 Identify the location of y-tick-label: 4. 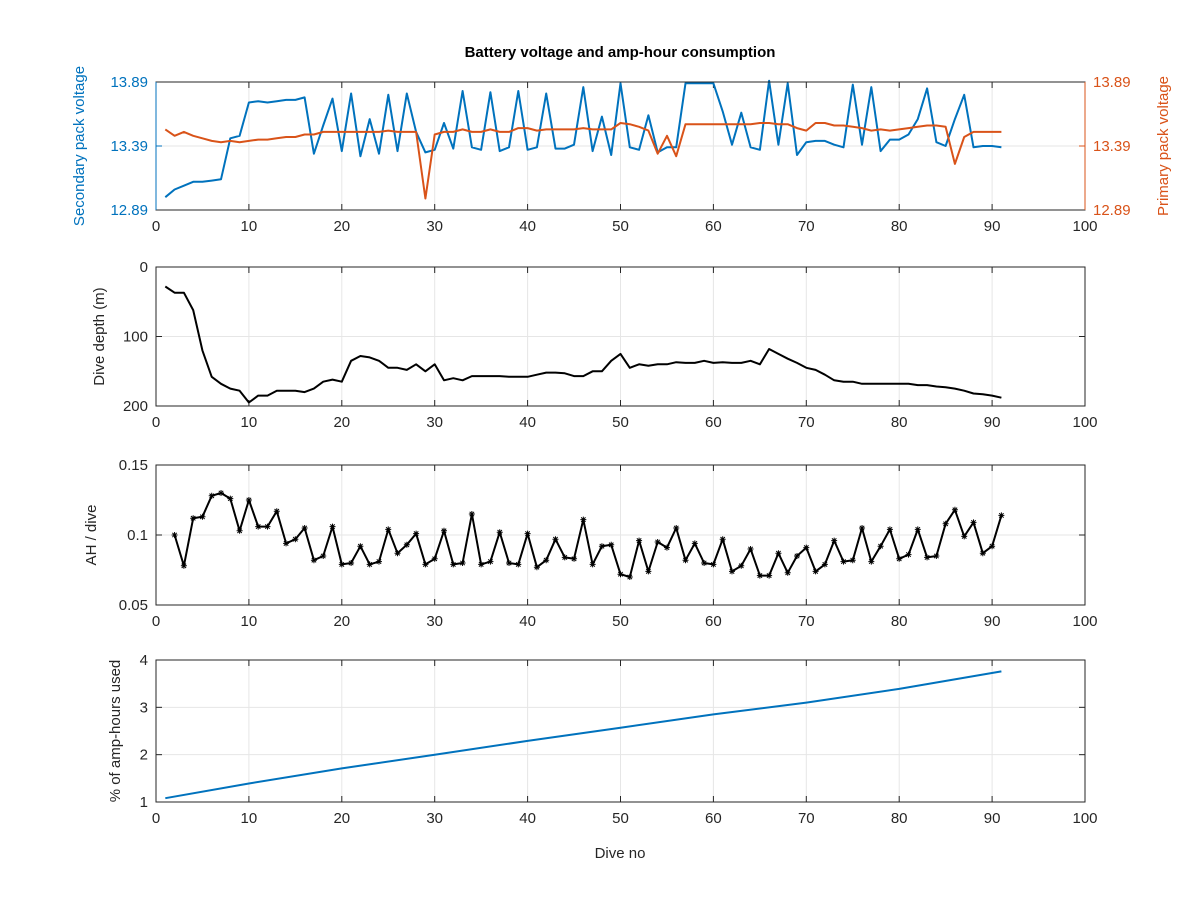
(144, 660).